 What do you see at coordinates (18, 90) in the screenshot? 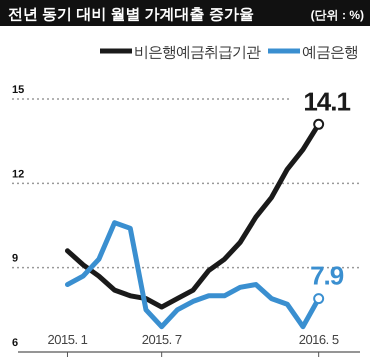
I see `y-tick-label: 15` at bounding box center [18, 90].